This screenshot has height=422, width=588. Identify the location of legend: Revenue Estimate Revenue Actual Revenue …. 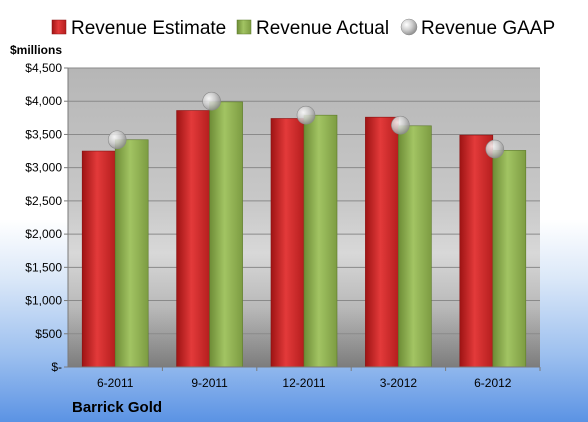
(303, 28).